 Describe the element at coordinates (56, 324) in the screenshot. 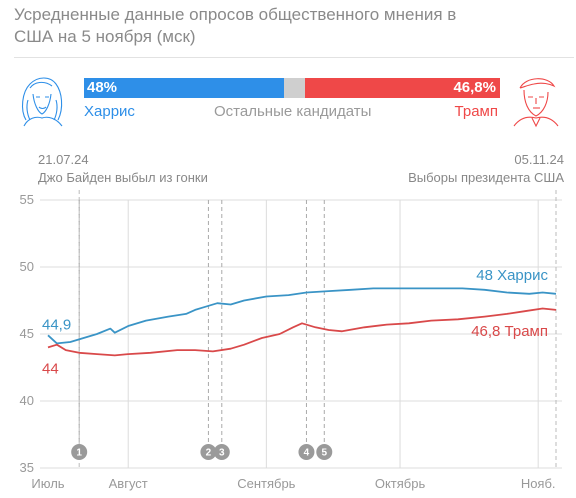

I see `harris-start-label: 44,9` at that location.